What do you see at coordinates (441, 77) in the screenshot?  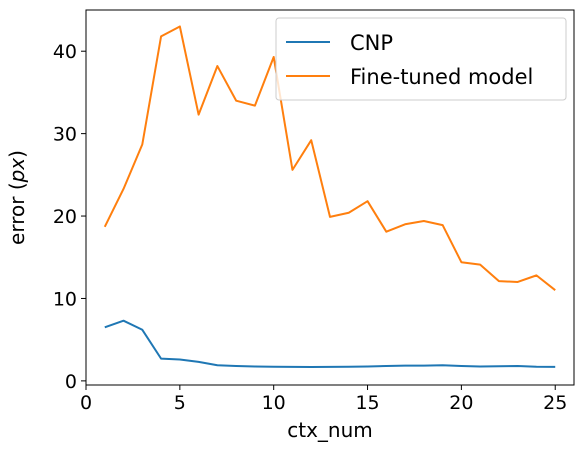 I see `legend-label-fine-tuned-model: Fine-tuned model` at bounding box center [441, 77].